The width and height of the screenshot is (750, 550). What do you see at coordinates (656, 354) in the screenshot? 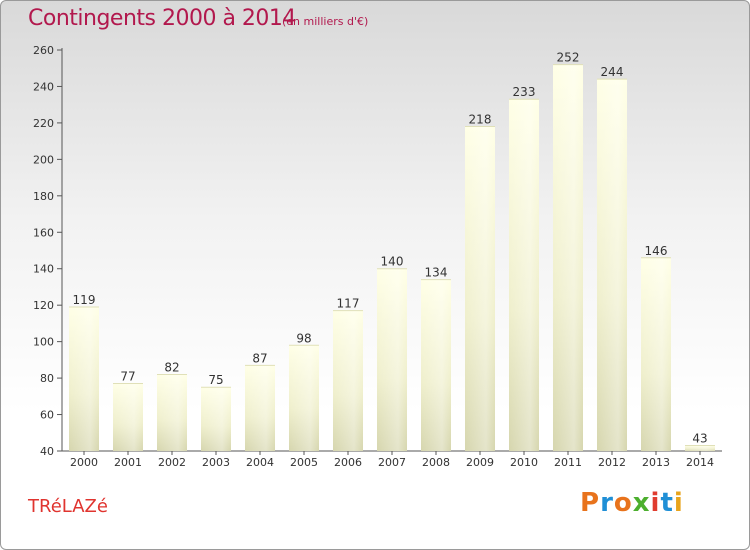
I see `bar-shine-2013` at bounding box center [656, 354].